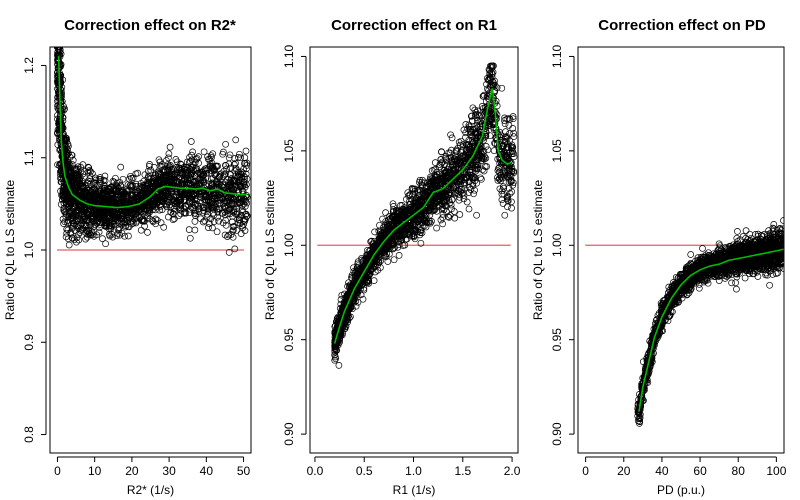 The image size is (800, 500). What do you see at coordinates (512, 471) in the screenshot?
I see `x-tick-label: 2.0` at bounding box center [512, 471].